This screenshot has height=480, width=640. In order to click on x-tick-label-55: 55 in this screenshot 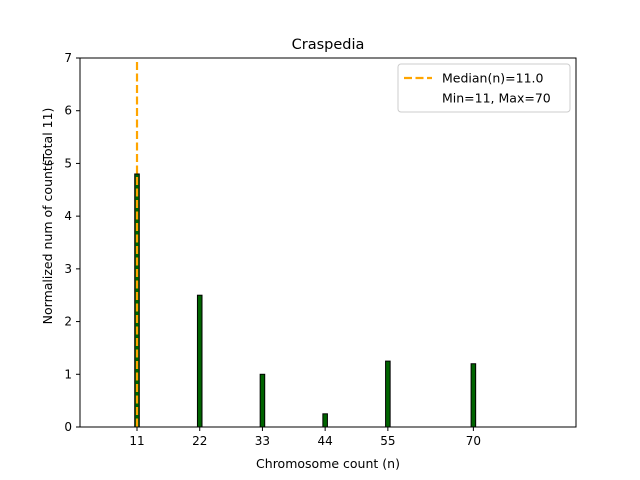, I will do `click(387, 441)`.